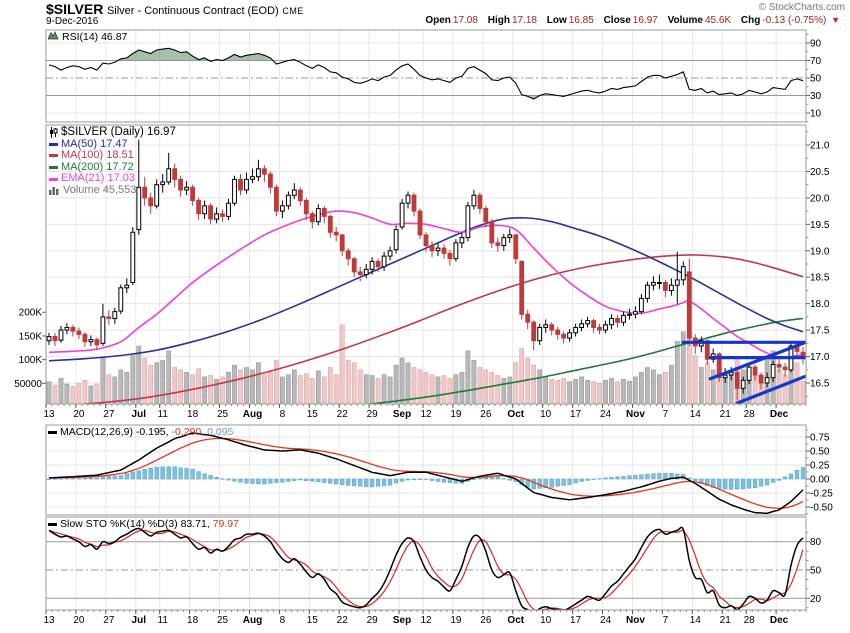 This screenshot has height=633, width=850. Describe the element at coordinates (820, 146) in the screenshot. I see `svg-text: 21.0` at that location.